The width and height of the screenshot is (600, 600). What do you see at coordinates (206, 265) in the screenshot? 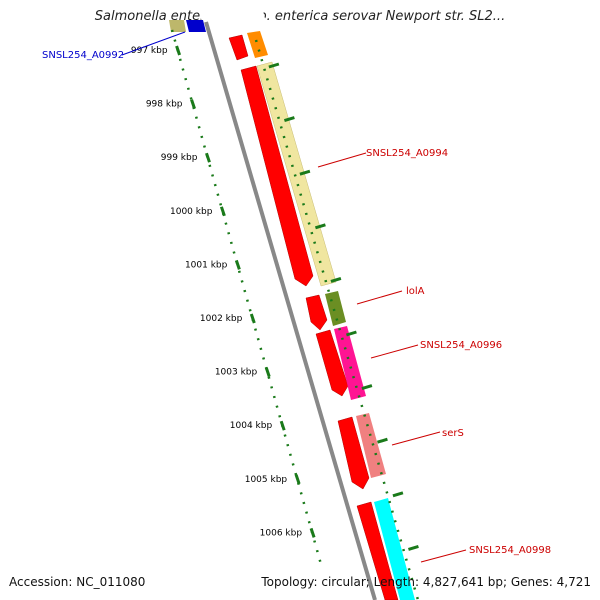
I see `tick-label-1001: 1001 kbp` at bounding box center [206, 265].